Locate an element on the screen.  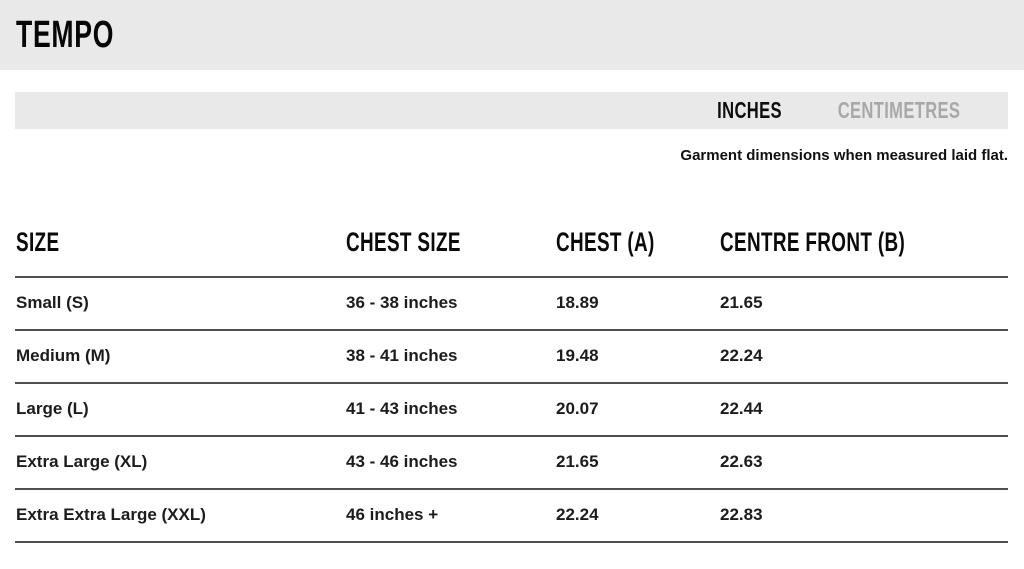
chest-size-value: 41 - 43 inches is located at coordinates (402, 409).